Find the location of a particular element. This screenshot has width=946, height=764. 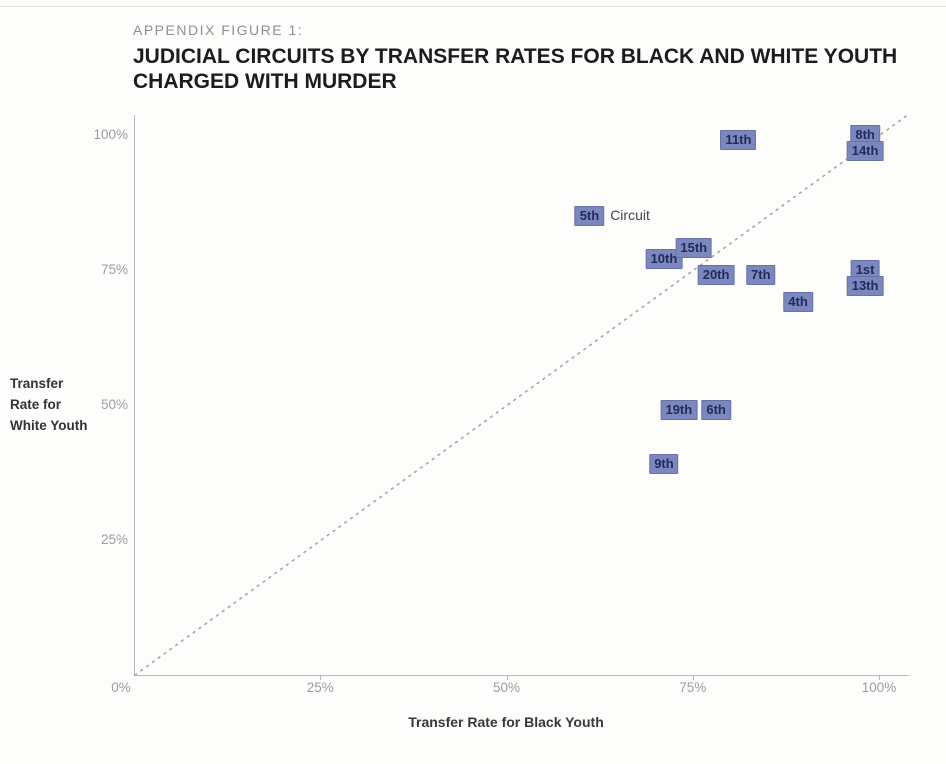

y-axis-title-line-2: Rate for is located at coordinates (36, 404).